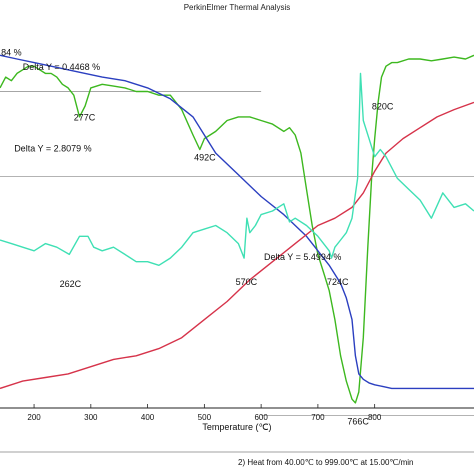  I want to click on x-tick-label: 400, so click(148, 417).